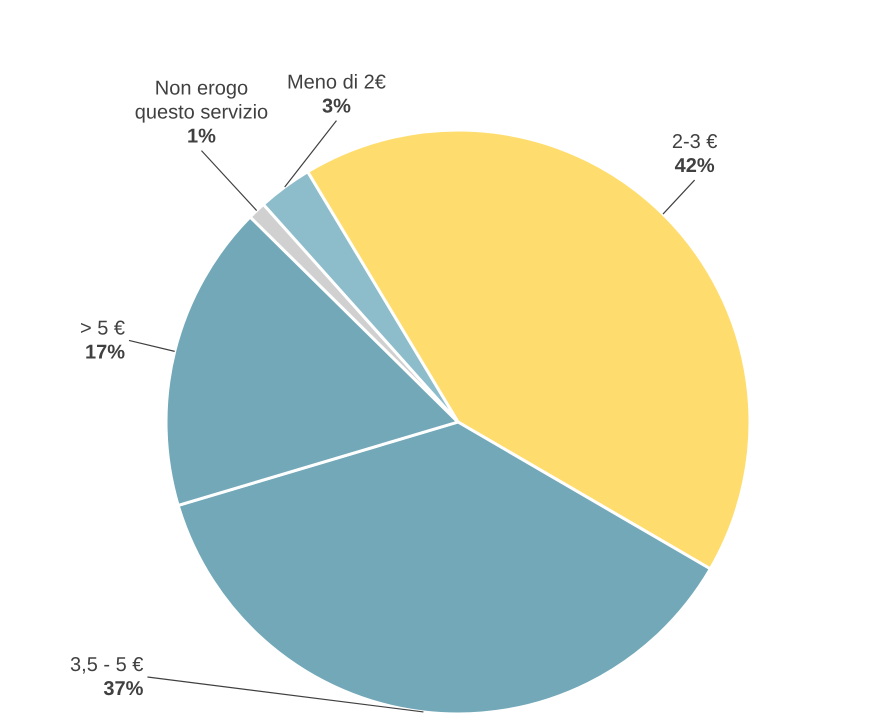  I want to click on data-label: 37%, so click(123, 689).